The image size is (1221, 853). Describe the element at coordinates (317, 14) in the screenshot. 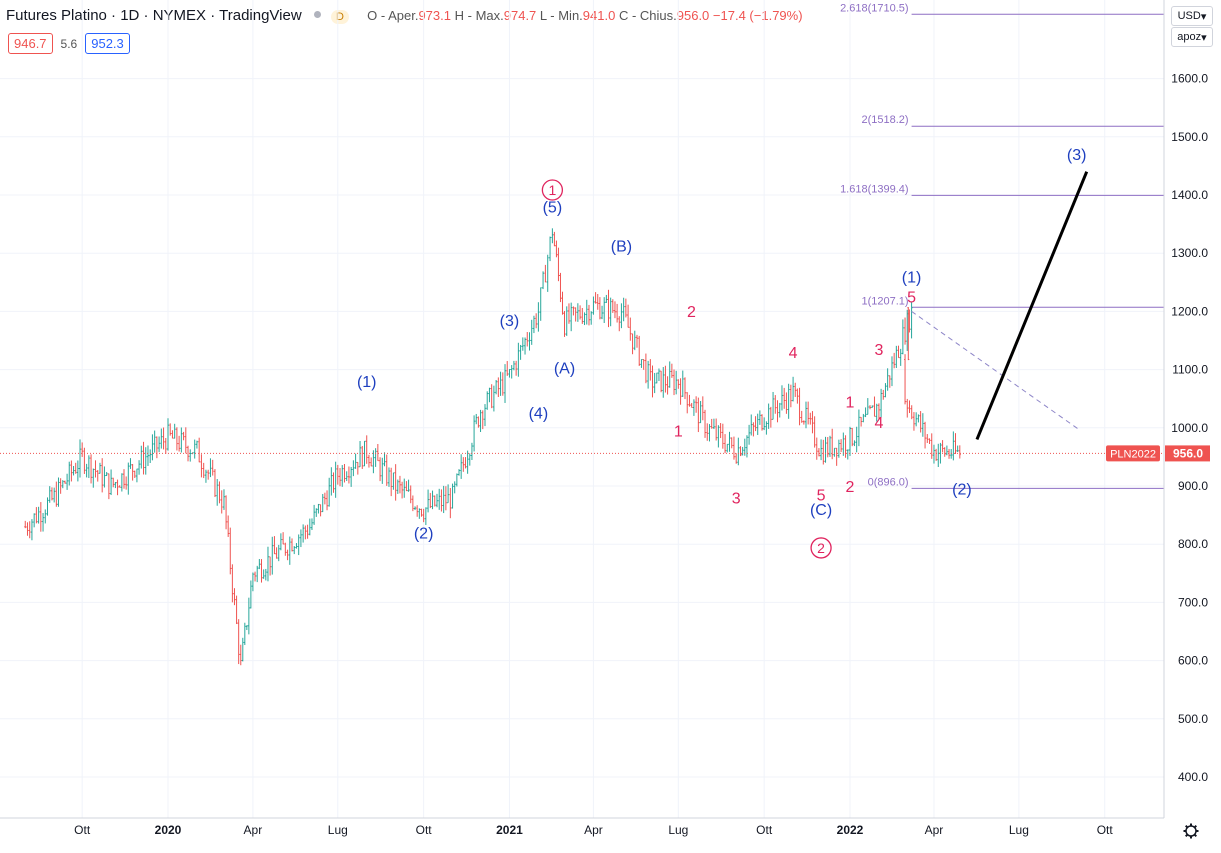

I see `market-status-icon` at that location.